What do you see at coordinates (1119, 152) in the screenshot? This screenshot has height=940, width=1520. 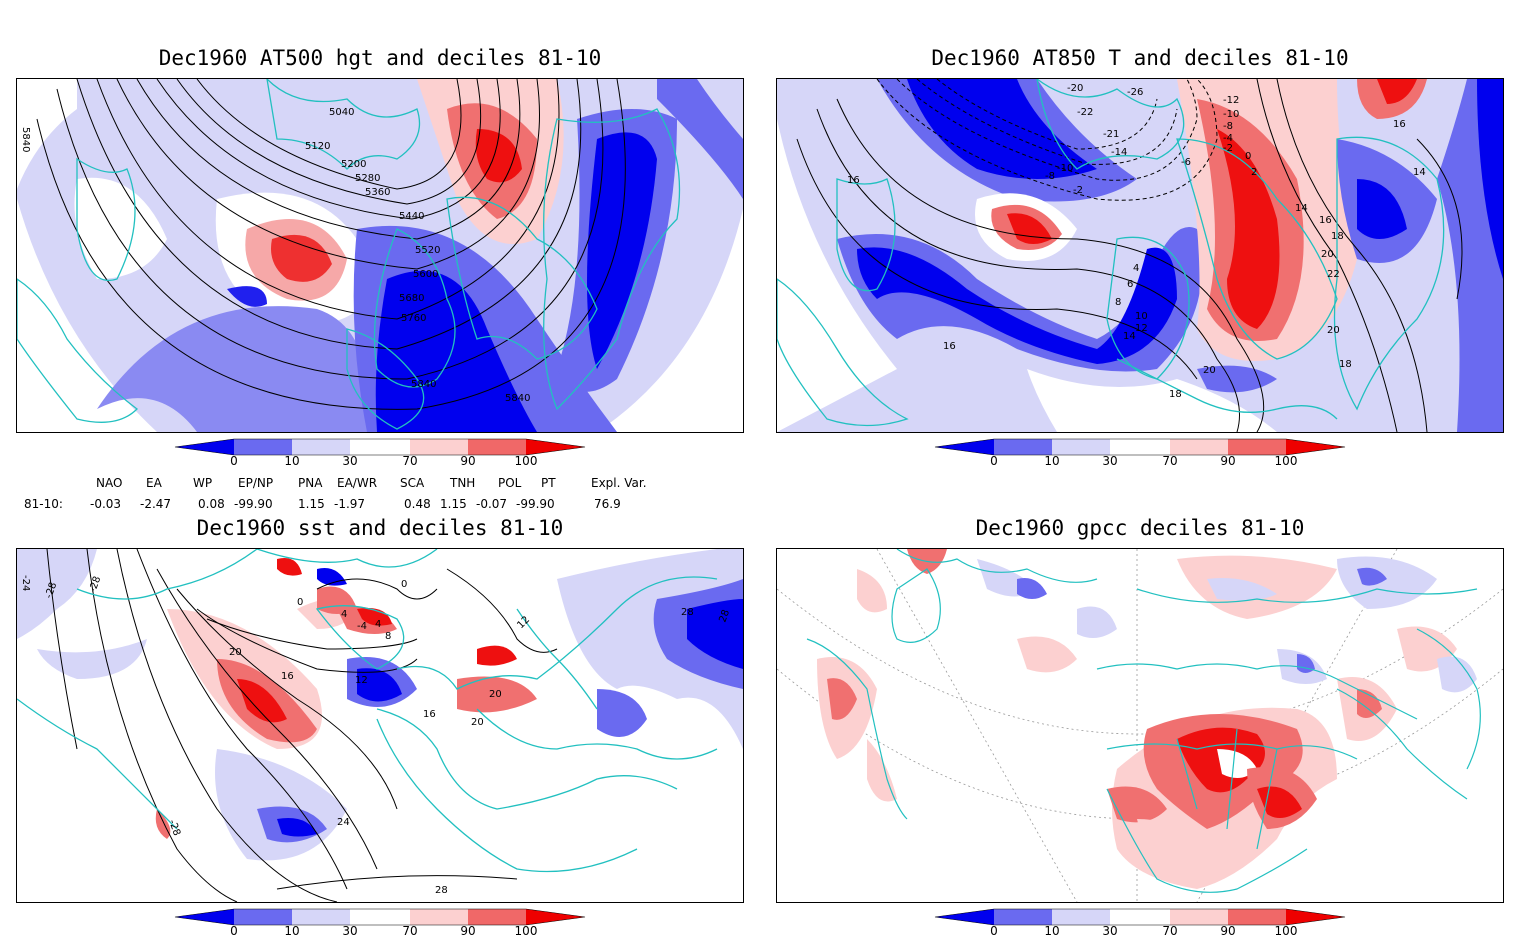 I see `t-label-12: -14` at bounding box center [1119, 152].